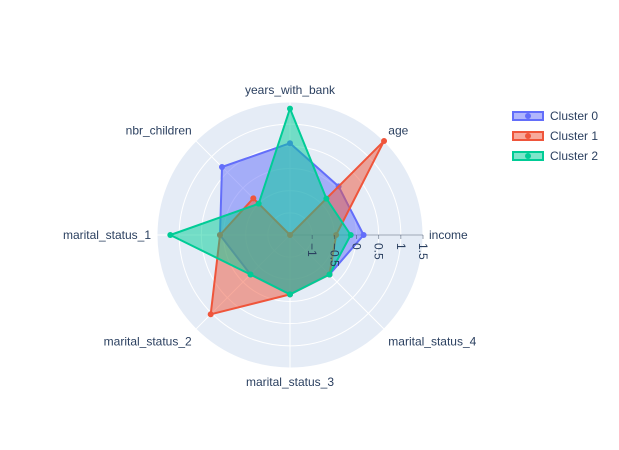 This screenshot has width=619, height=450. Describe the element at coordinates (290, 382) in the screenshot. I see `category-label: marital_status_3` at that location.